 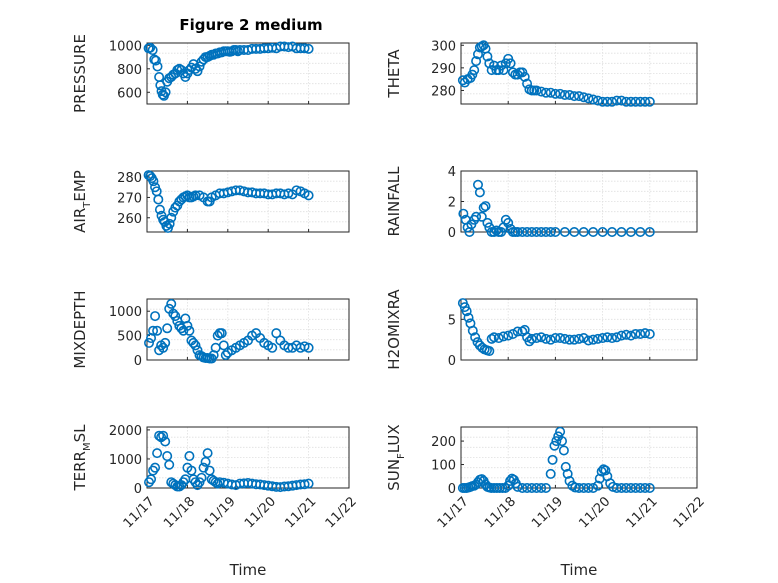 What do you see at coordinates (80, 433) in the screenshot?
I see `y-axis-label-part: SL` at bounding box center [80, 433].